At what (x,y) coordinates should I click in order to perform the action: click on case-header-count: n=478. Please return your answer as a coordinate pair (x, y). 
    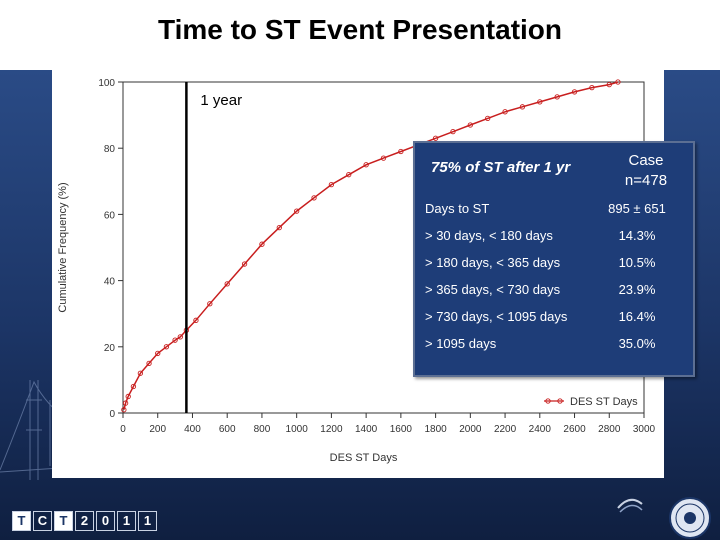
    Looking at the image, I should click on (646, 180).